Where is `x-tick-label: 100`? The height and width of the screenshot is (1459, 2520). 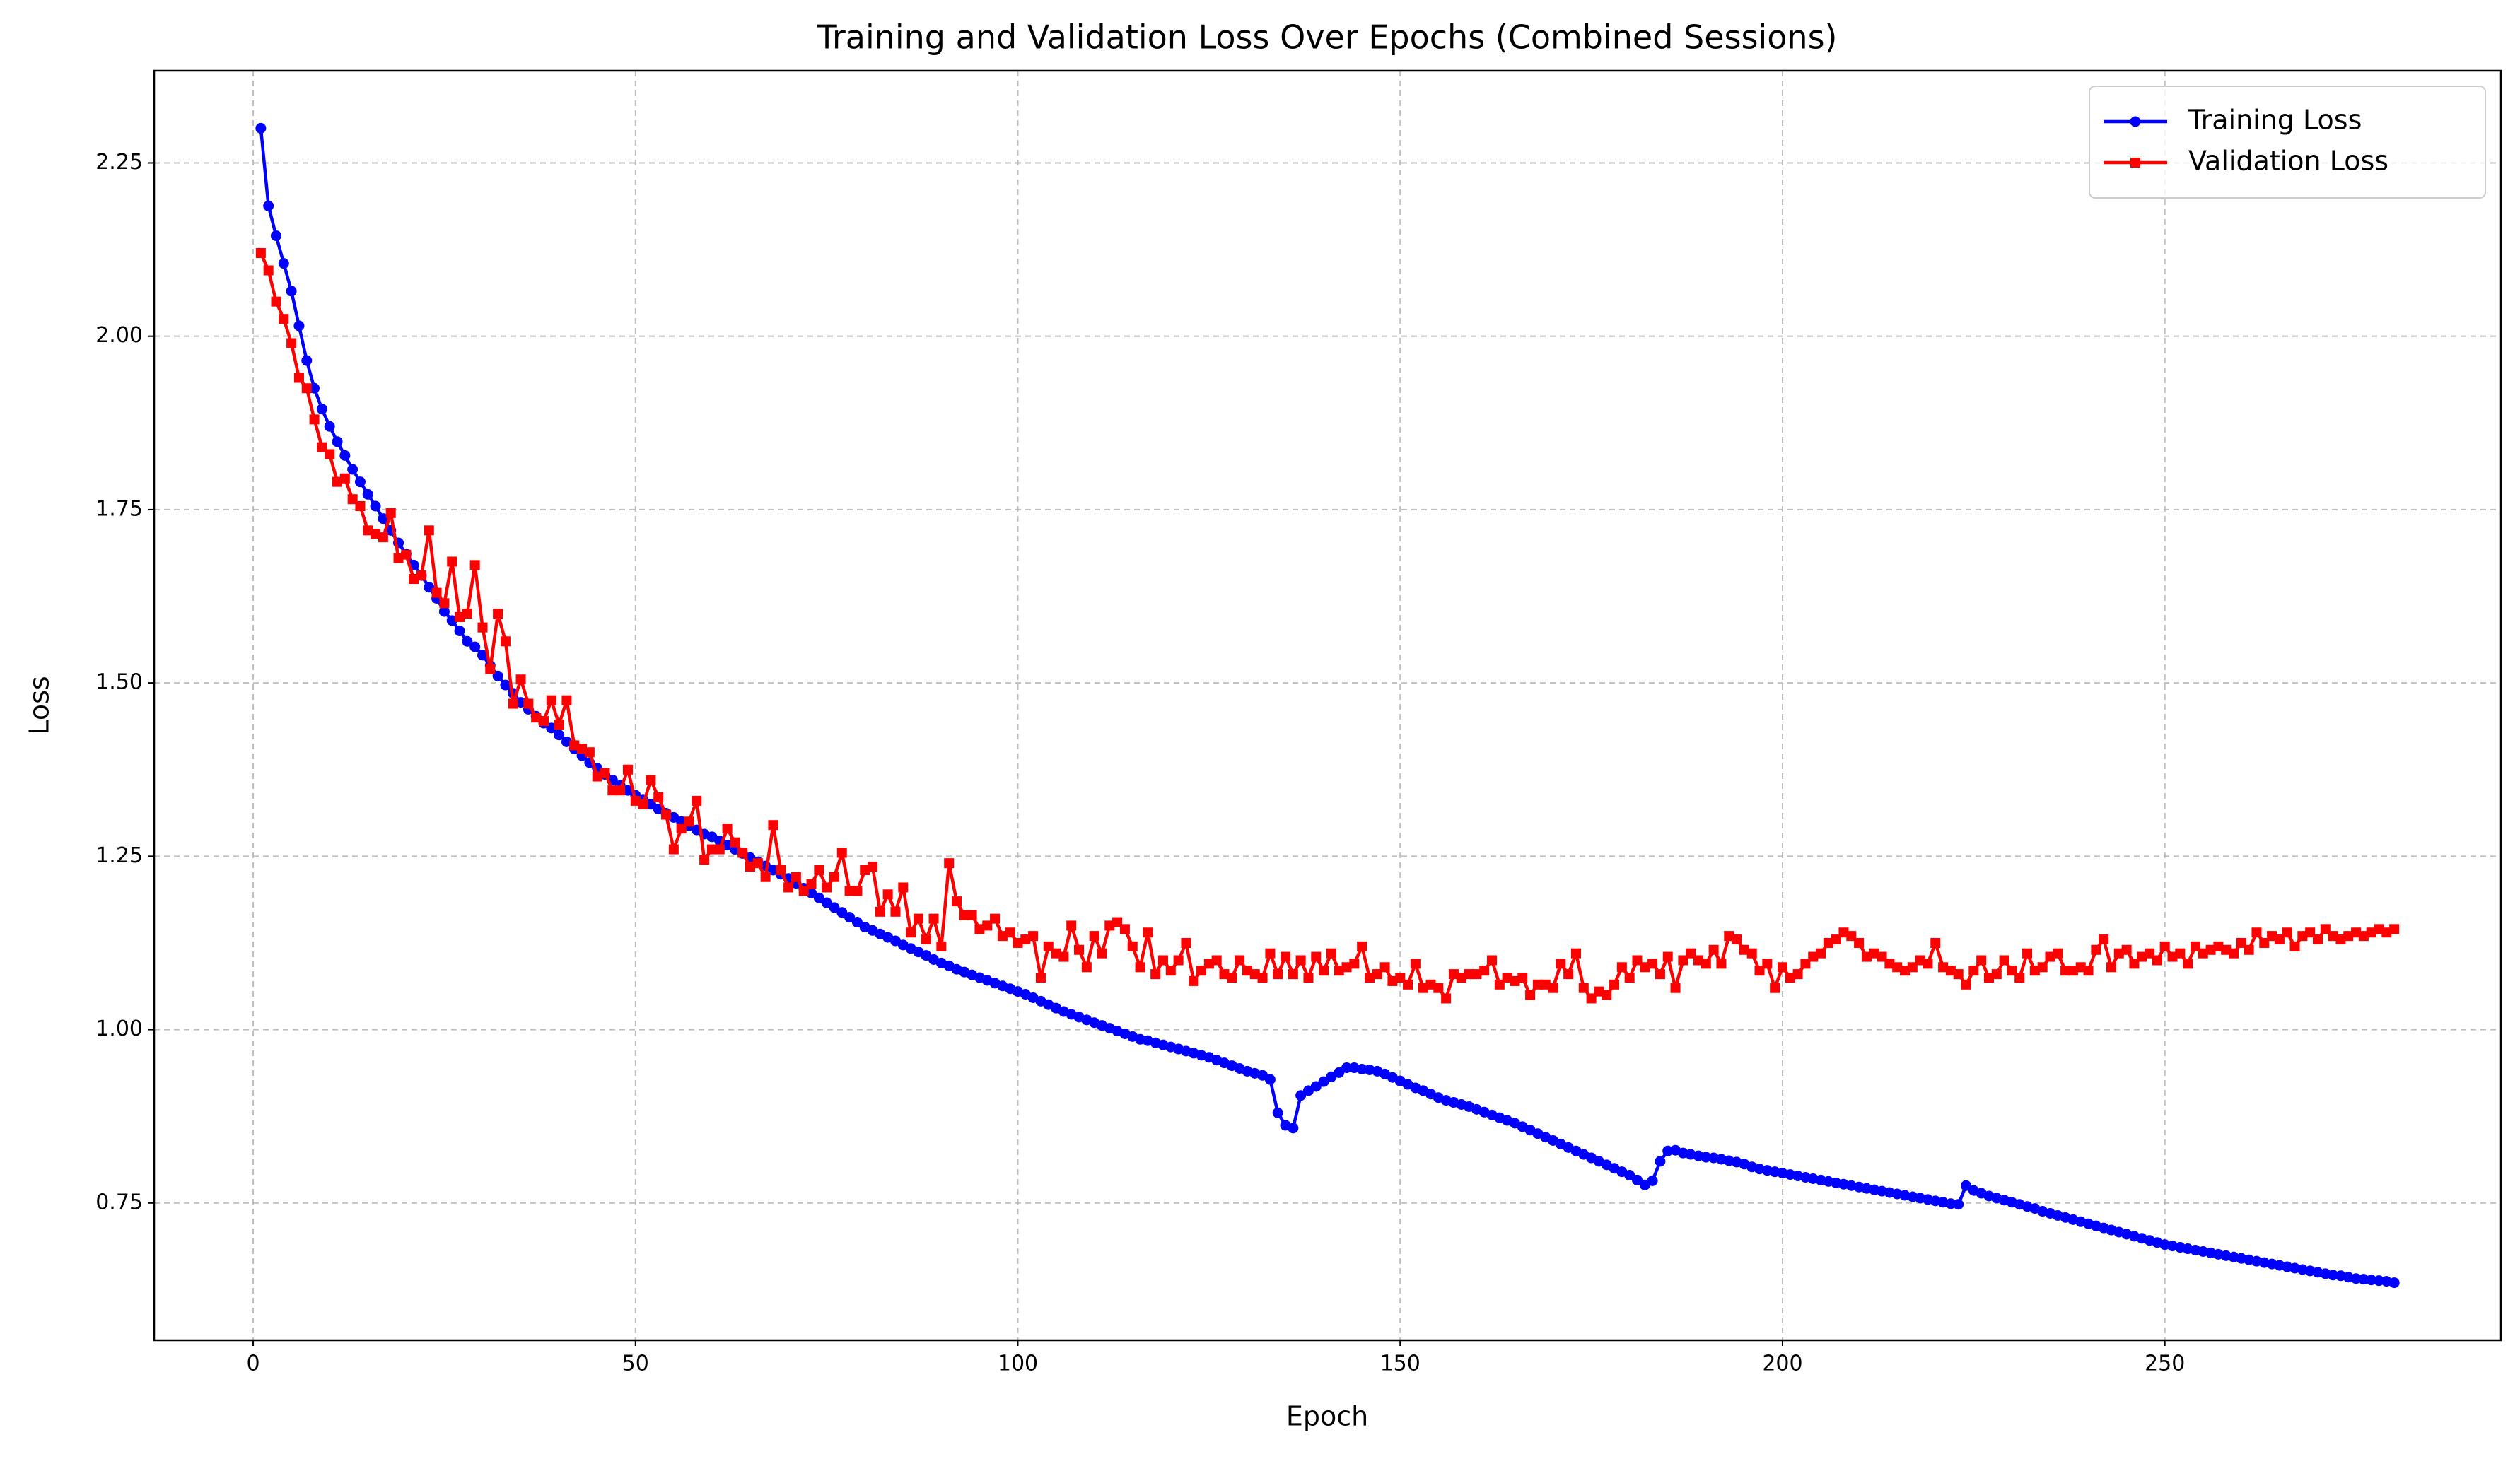 x-tick-label: 100 is located at coordinates (1018, 1364).